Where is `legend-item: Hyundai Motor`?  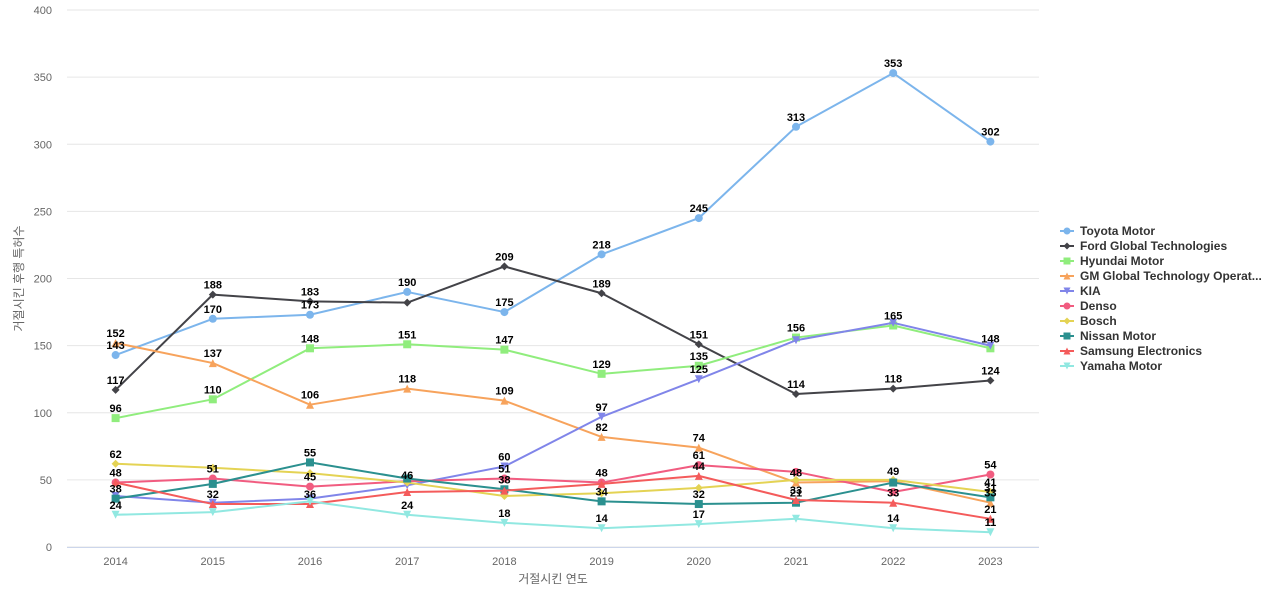 legend-item: Hyundai Motor is located at coordinates (1112, 261).